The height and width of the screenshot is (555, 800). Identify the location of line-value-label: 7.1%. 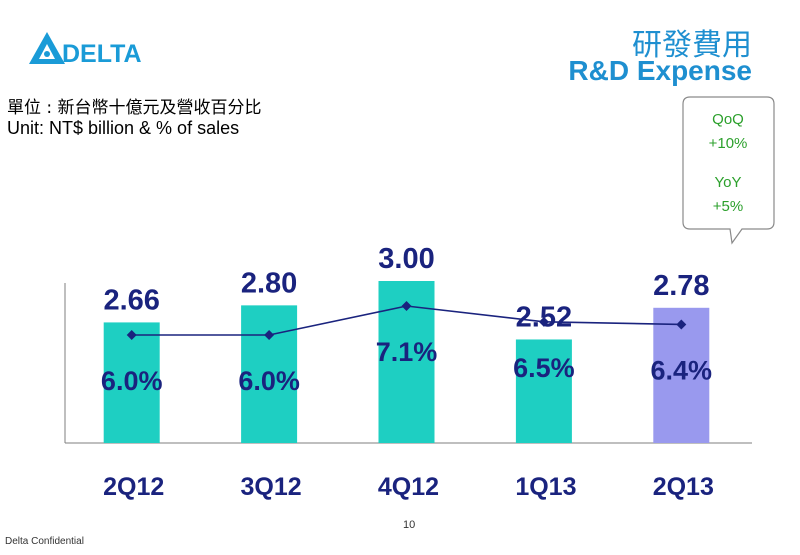
(407, 352).